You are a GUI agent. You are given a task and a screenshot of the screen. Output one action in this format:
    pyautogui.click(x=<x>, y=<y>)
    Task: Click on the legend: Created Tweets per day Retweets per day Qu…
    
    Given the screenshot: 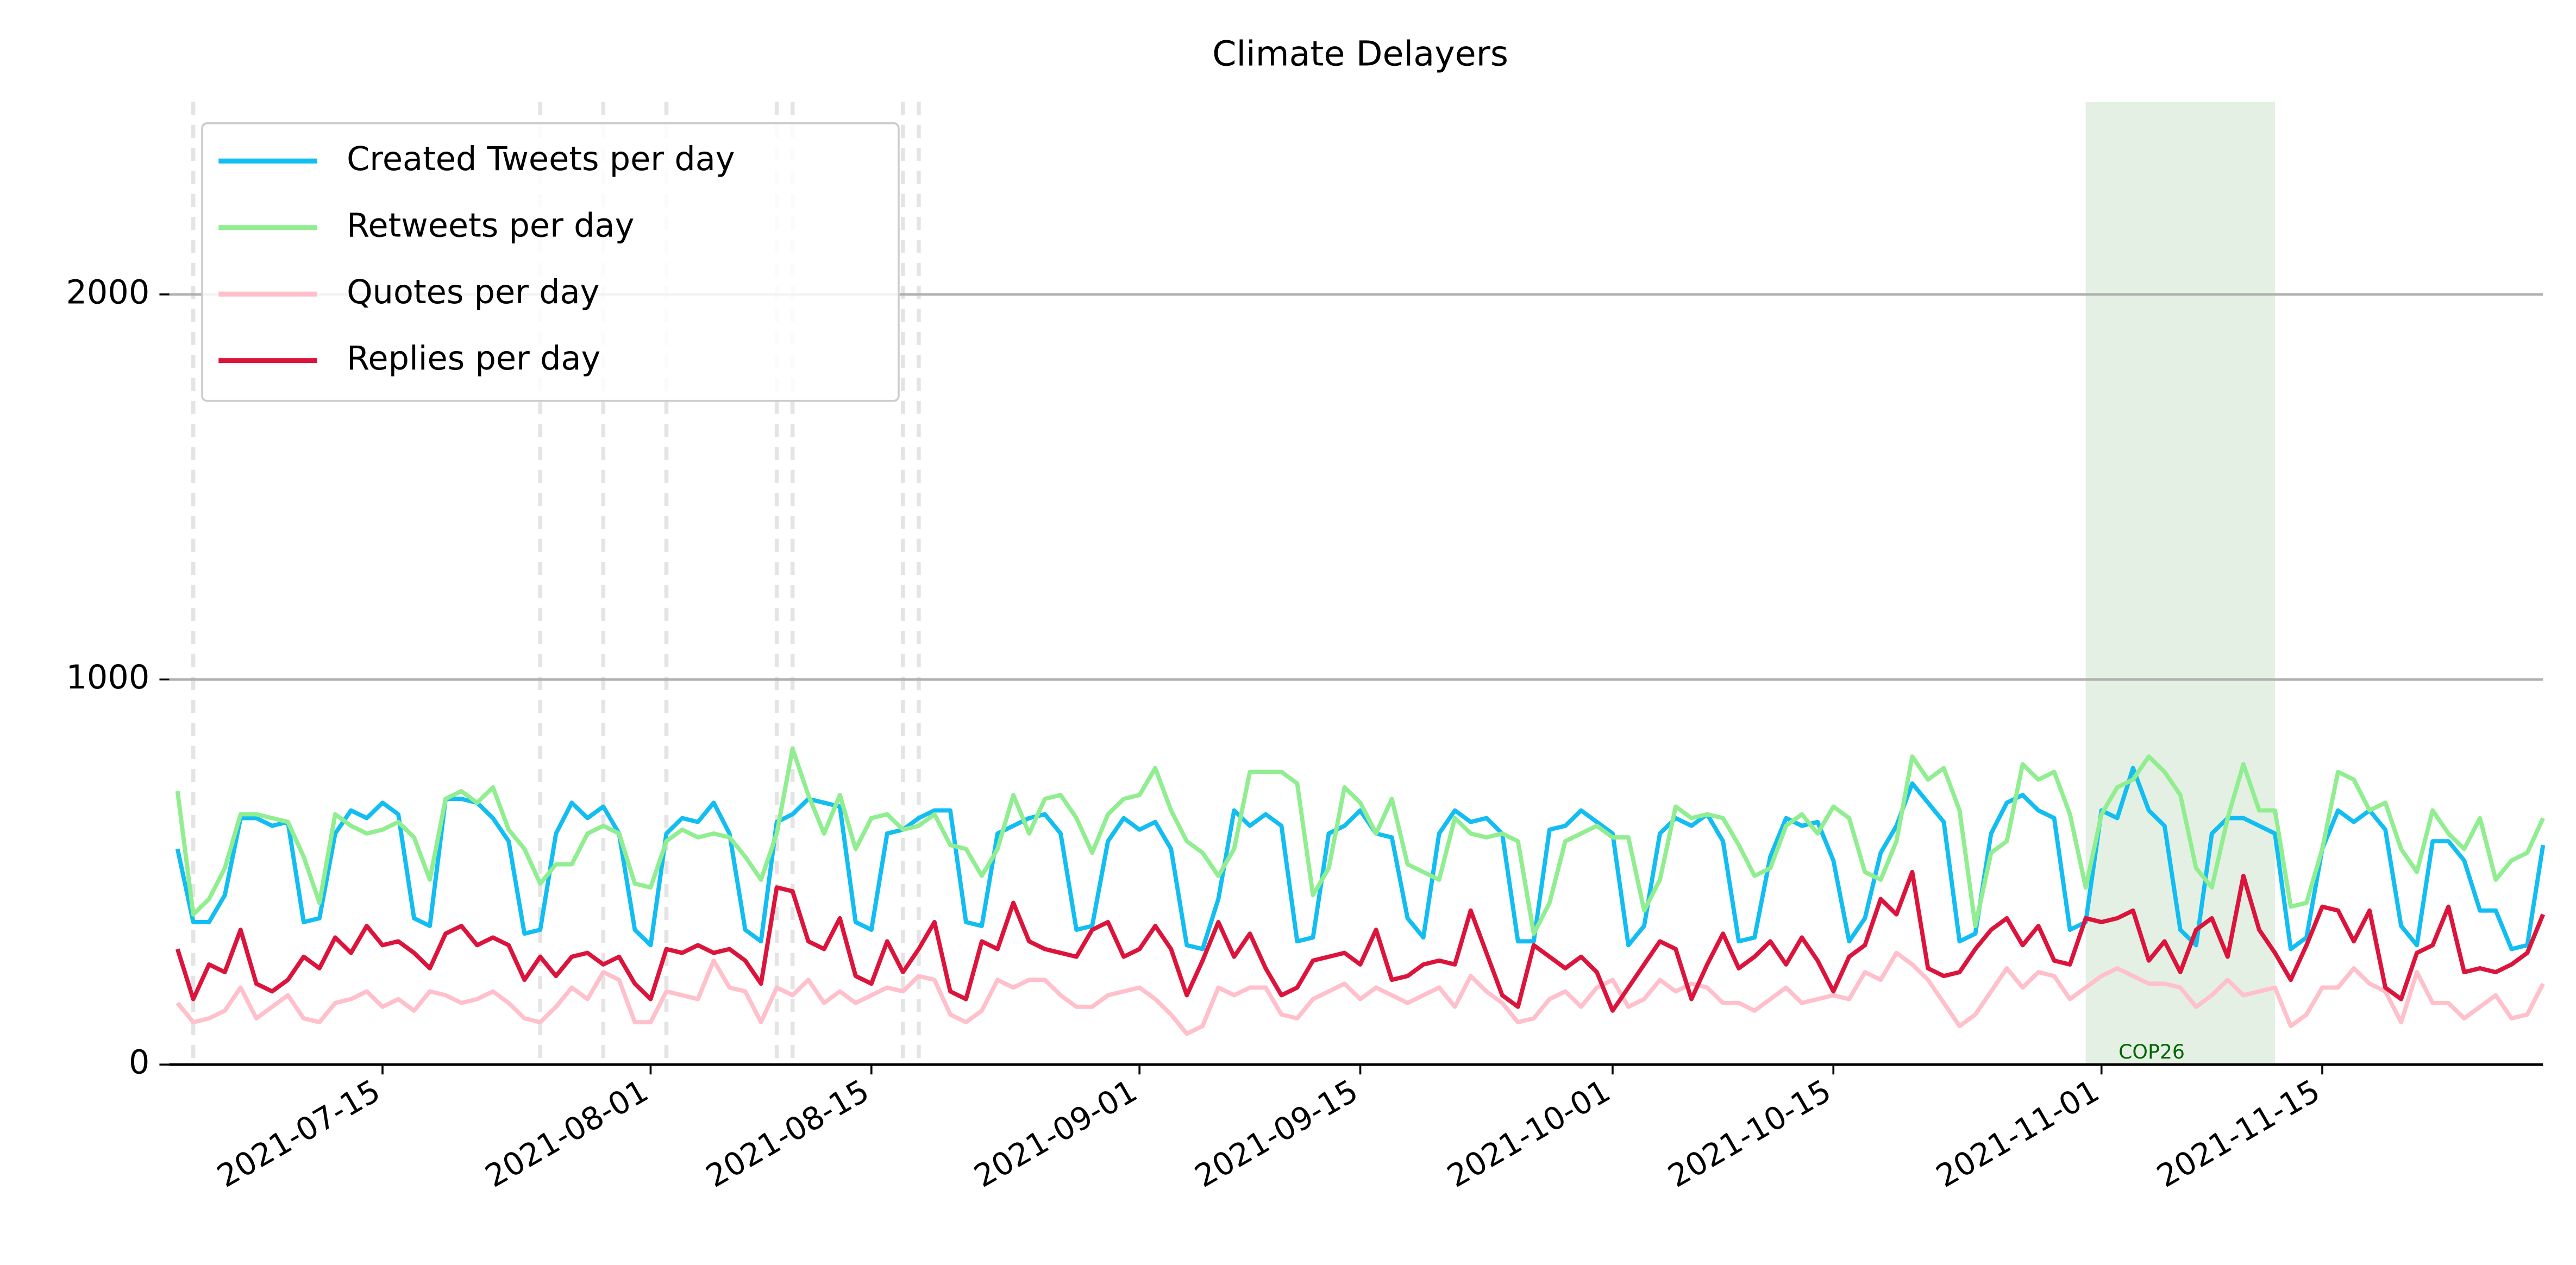 What is the action you would take?
    pyautogui.click(x=550, y=262)
    